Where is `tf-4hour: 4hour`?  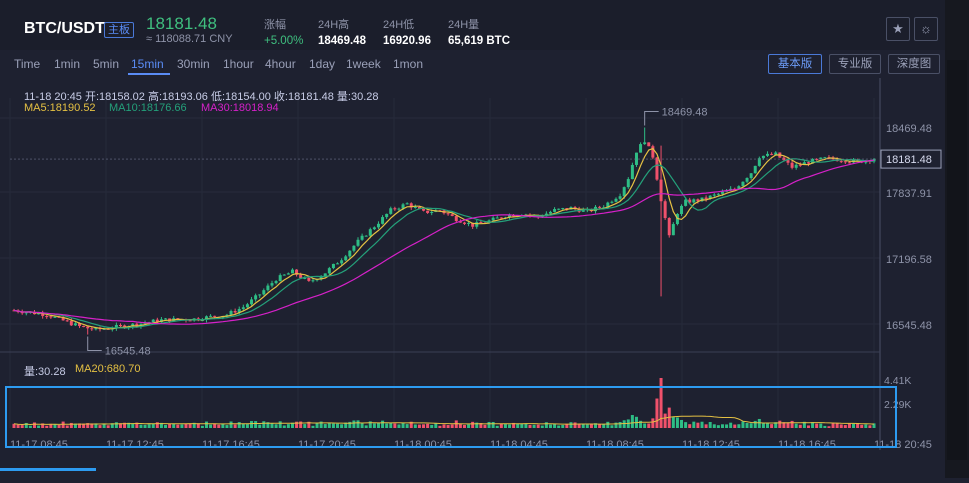
tf-4hour: 4hour is located at coordinates (280, 64).